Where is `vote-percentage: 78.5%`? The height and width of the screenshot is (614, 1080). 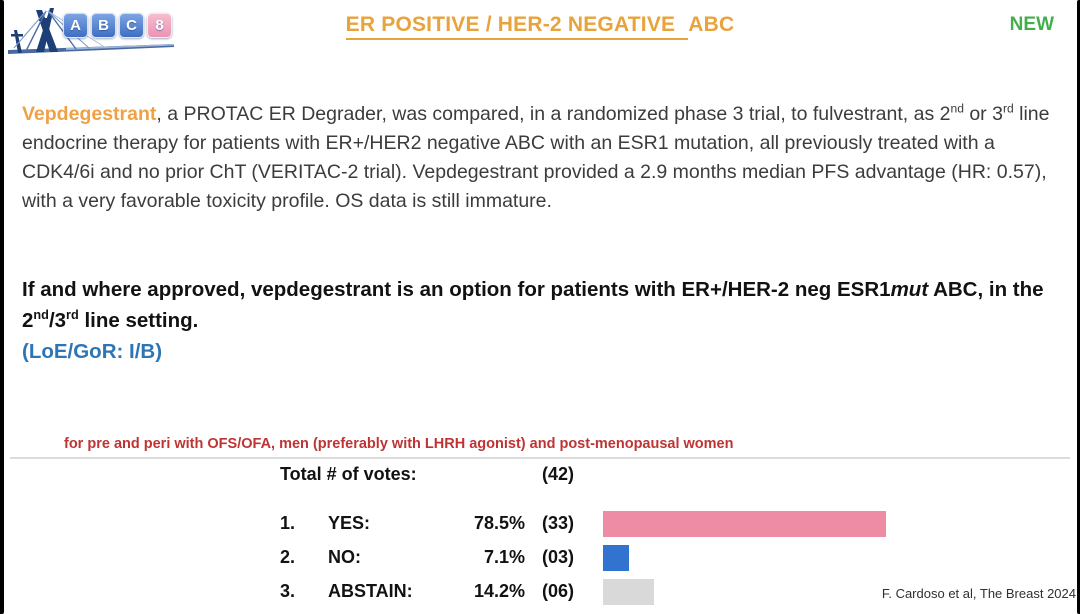
vote-percentage: 78.5% is located at coordinates (499, 523).